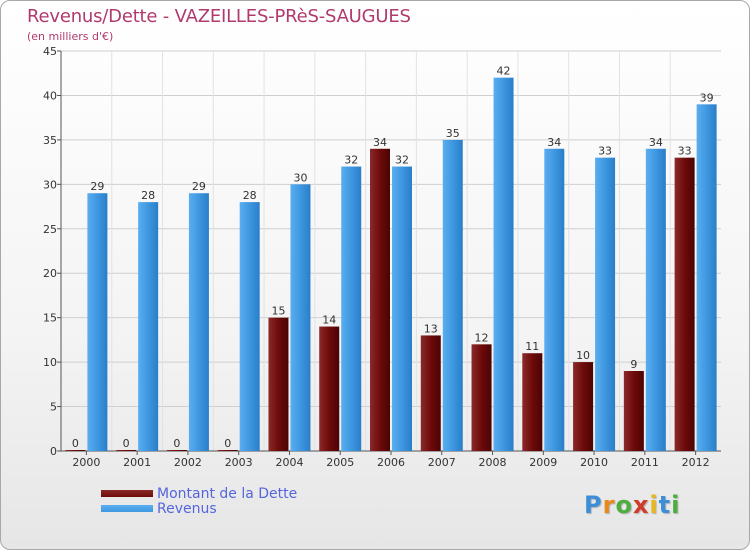 The width and height of the screenshot is (750, 550). Describe the element at coordinates (127, 493) in the screenshot. I see `legend-swatch-debt` at that location.